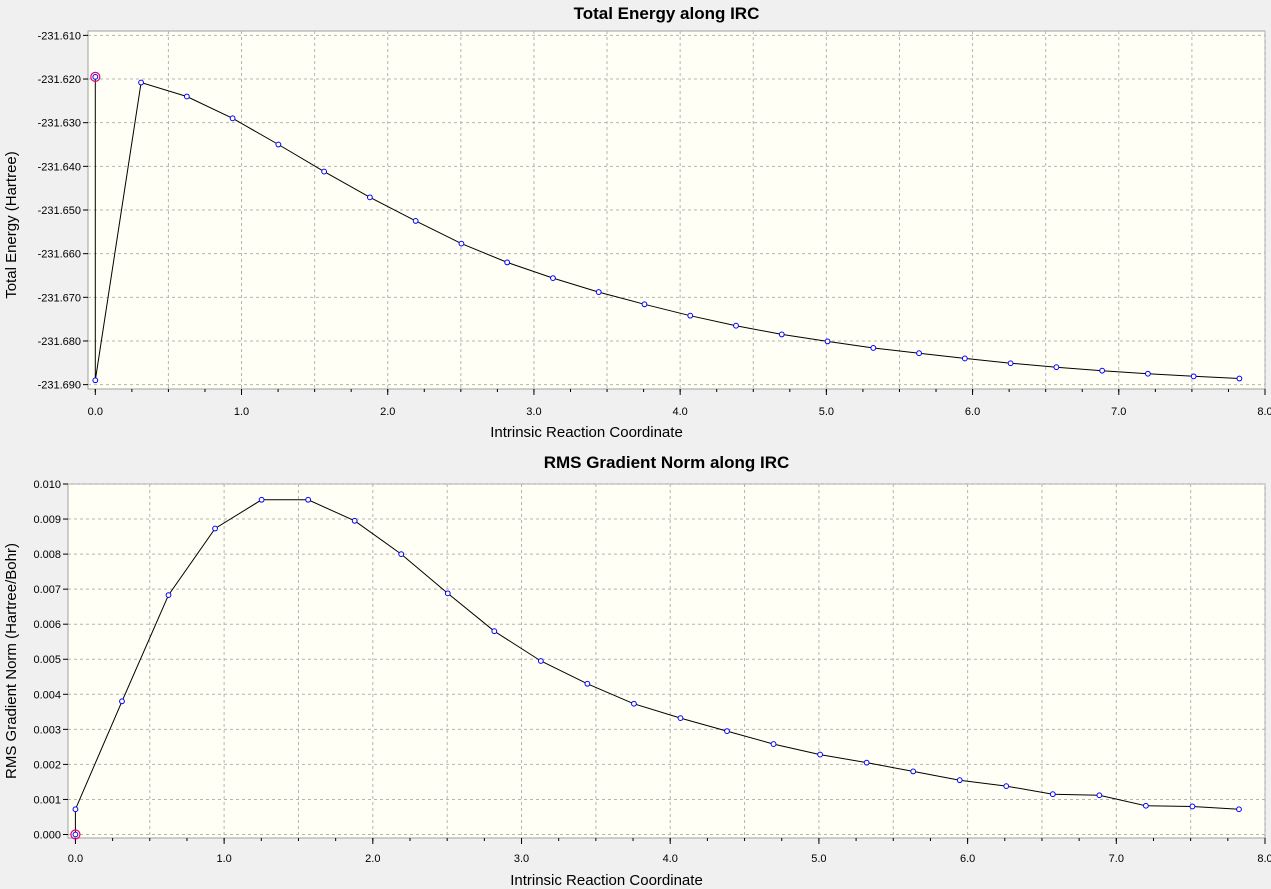  I want to click on y-tick-label: -231.650, so click(59, 211).